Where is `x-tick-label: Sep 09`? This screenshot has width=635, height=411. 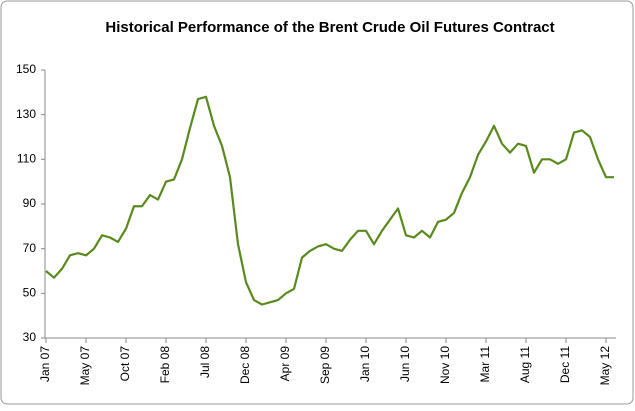
x-tick-label: Sep 09 is located at coordinates (325, 365).